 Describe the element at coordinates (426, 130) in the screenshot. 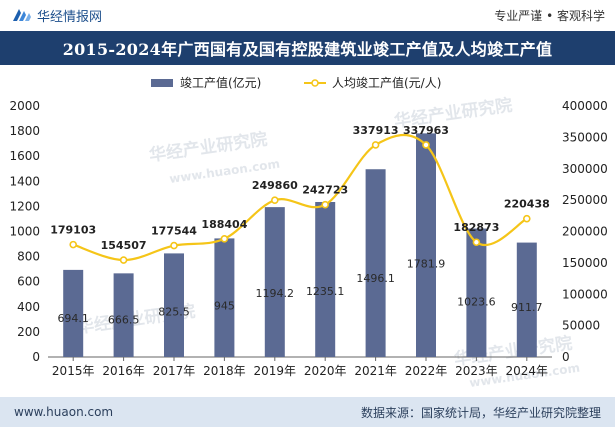

I see `line-value-label: 337963` at that location.